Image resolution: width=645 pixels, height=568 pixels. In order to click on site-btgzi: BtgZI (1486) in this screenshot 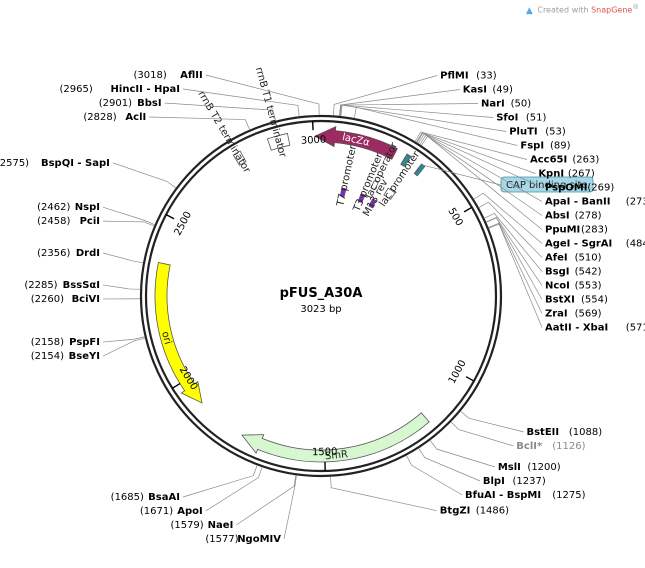, I will do `click(420, 496)`.